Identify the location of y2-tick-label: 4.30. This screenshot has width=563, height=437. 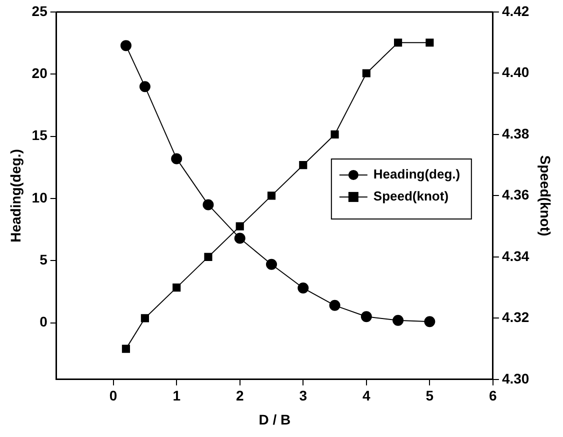
(516, 378).